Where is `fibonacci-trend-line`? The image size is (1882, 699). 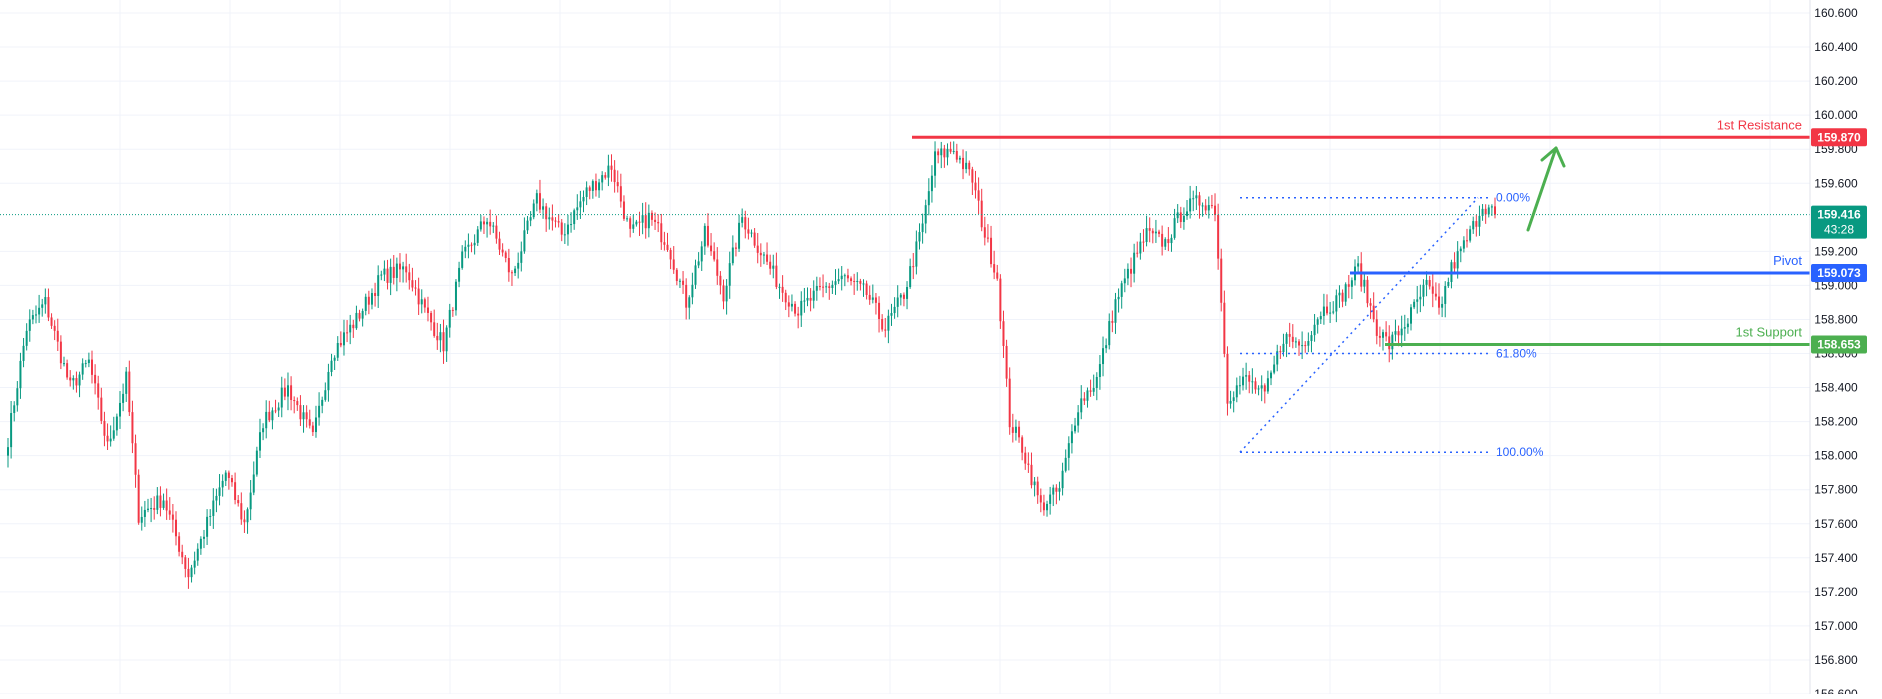
fibonacci-trend-line is located at coordinates (1359, 325).